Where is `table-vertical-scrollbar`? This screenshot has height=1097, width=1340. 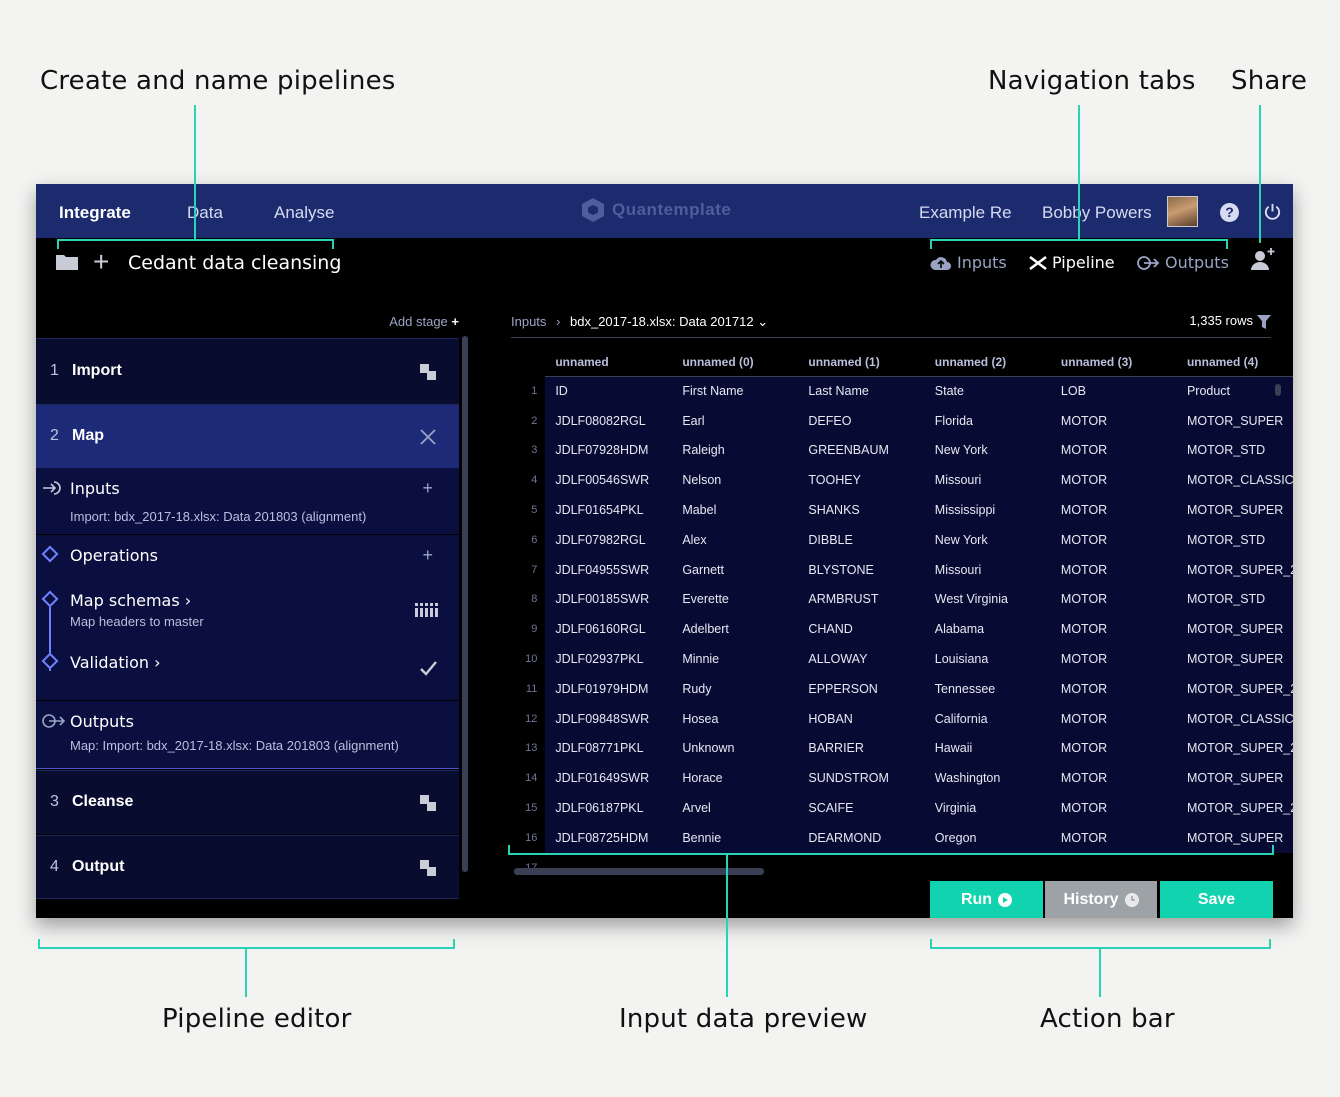
table-vertical-scrollbar is located at coordinates (1278, 390).